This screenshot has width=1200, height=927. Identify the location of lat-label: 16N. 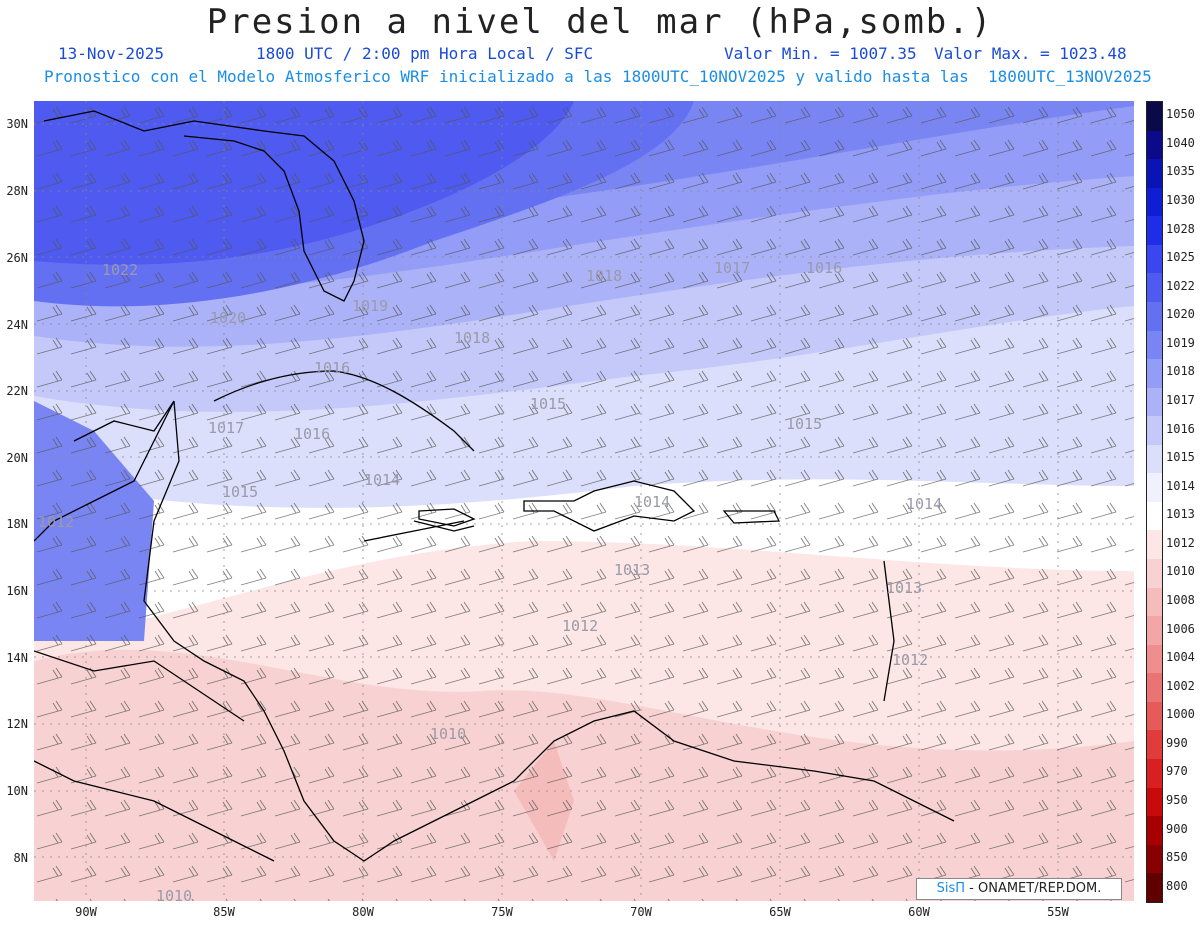
(17, 591).